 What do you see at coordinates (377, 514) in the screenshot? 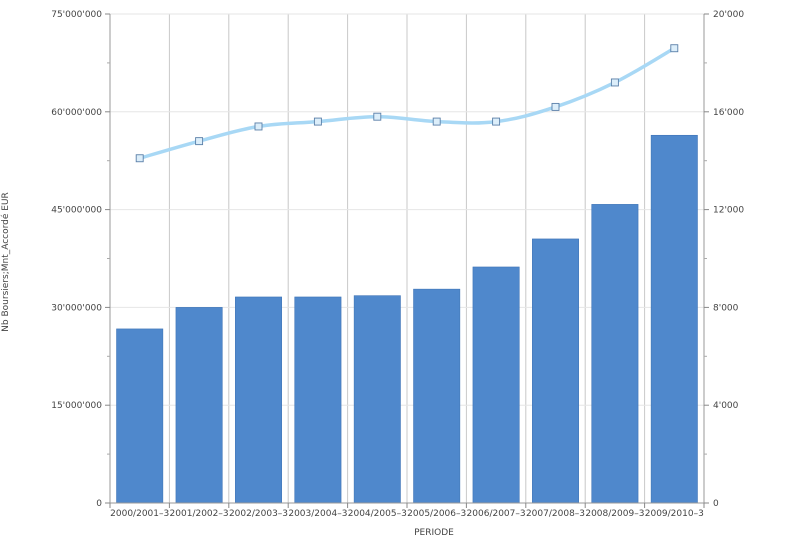
I see `x-tick-label: 2004/2005–3` at bounding box center [377, 514].